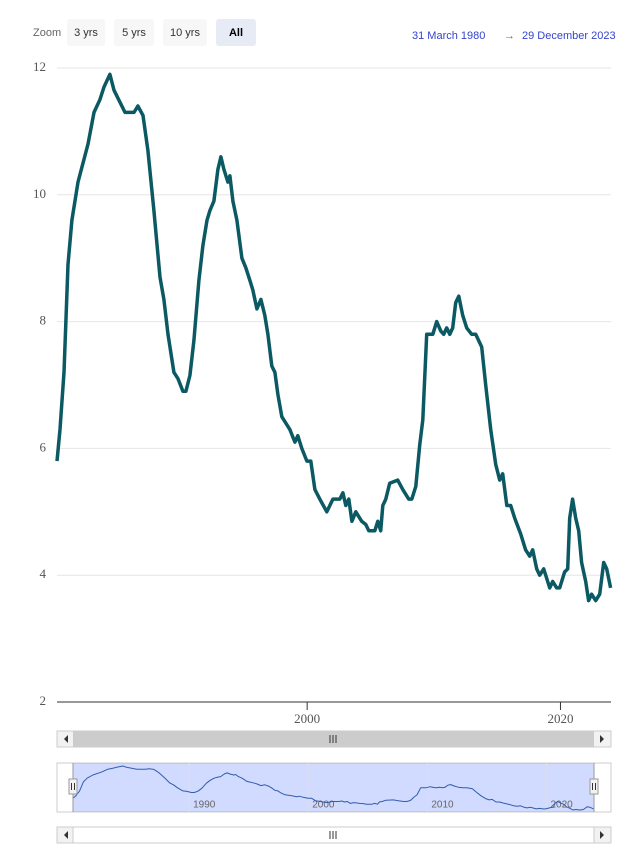  What do you see at coordinates (39, 66) in the screenshot?
I see `y-tick-label: 12` at bounding box center [39, 66].